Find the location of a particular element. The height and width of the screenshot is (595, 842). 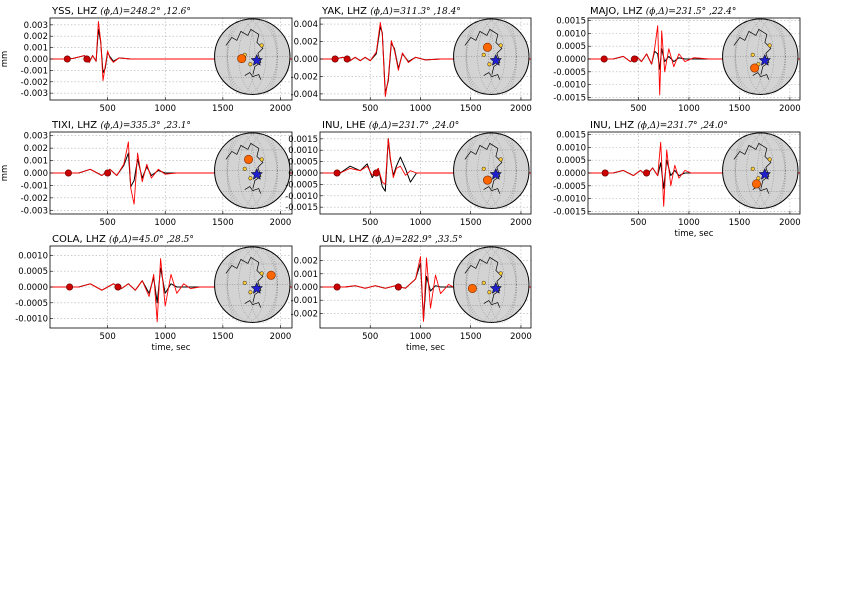

chart-title: MAJO, LHZ (ϕ,Δ)=231.5° ,22.4° is located at coordinates (663, 11).